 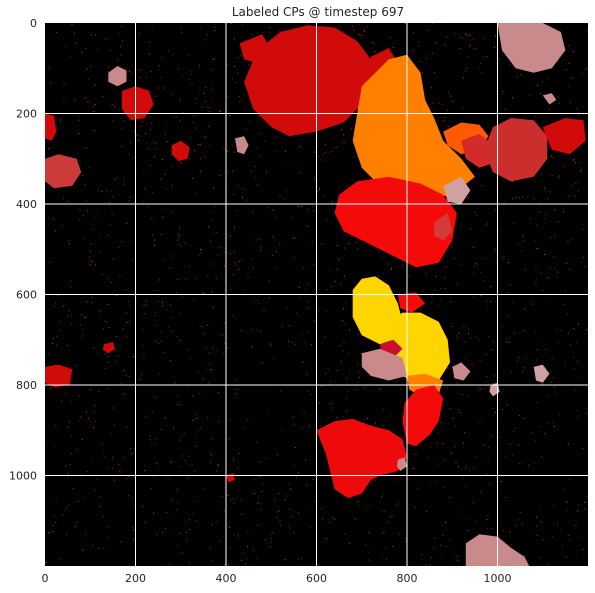 I want to click on y-tick-label: 600, so click(x=26, y=295).